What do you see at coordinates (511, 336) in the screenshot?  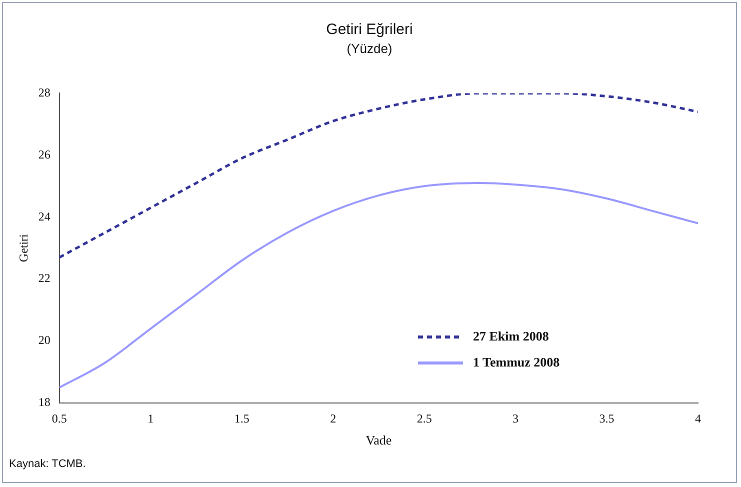 I see `legend-label: 27 Ekim 2008` at bounding box center [511, 336].